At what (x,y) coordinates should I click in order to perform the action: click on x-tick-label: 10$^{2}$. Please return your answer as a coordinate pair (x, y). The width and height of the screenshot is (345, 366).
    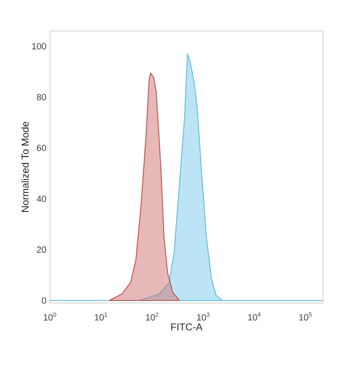
    Looking at the image, I should click on (152, 316).